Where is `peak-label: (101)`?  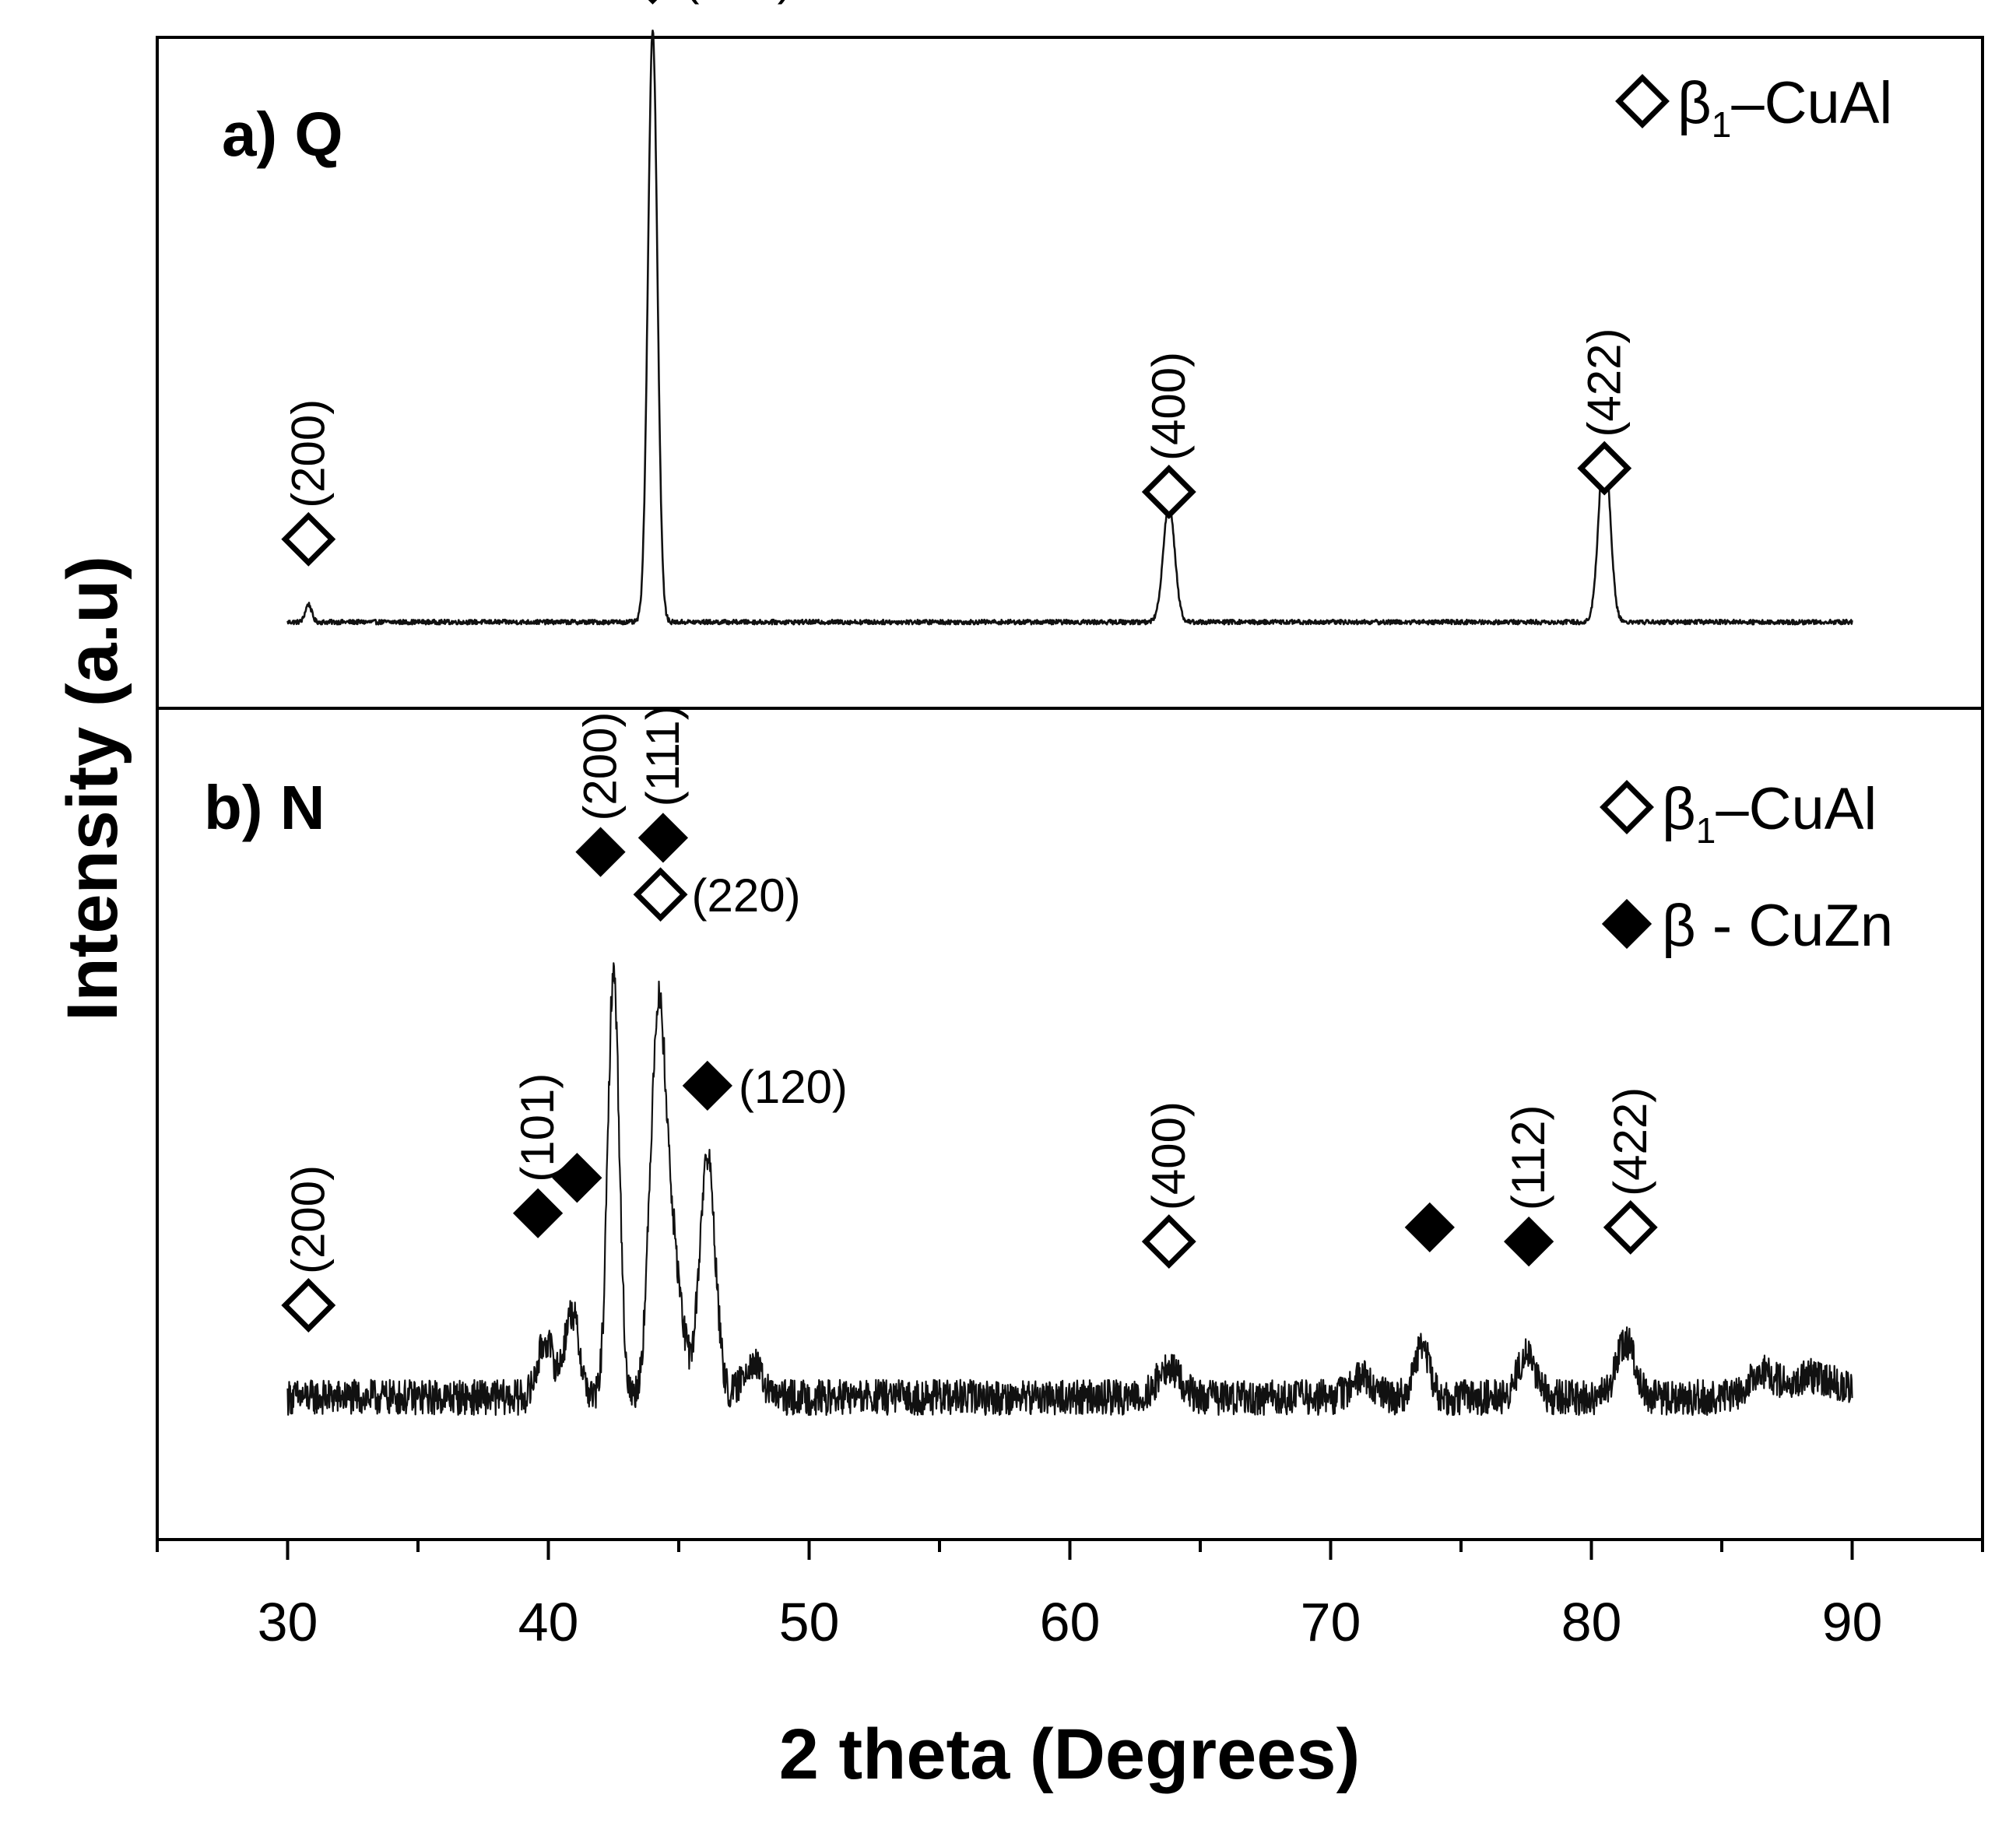
peak-label: (101) is located at coordinates (537, 1127).